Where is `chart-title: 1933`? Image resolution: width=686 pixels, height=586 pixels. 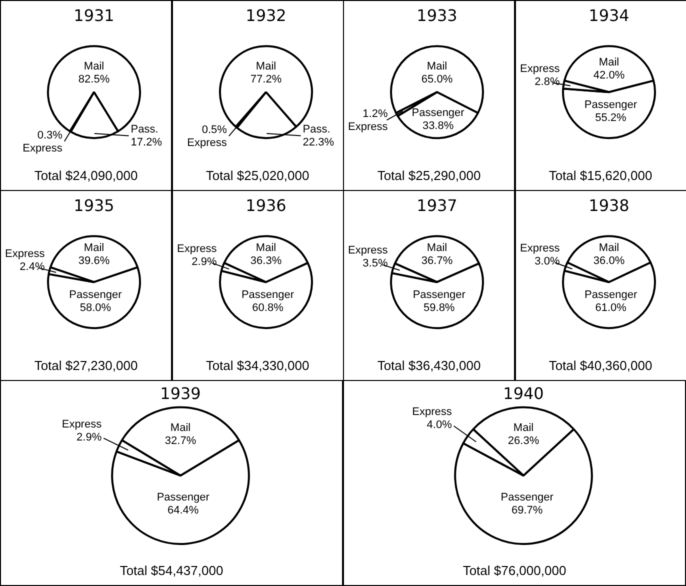 chart-title: 1933 is located at coordinates (437, 15).